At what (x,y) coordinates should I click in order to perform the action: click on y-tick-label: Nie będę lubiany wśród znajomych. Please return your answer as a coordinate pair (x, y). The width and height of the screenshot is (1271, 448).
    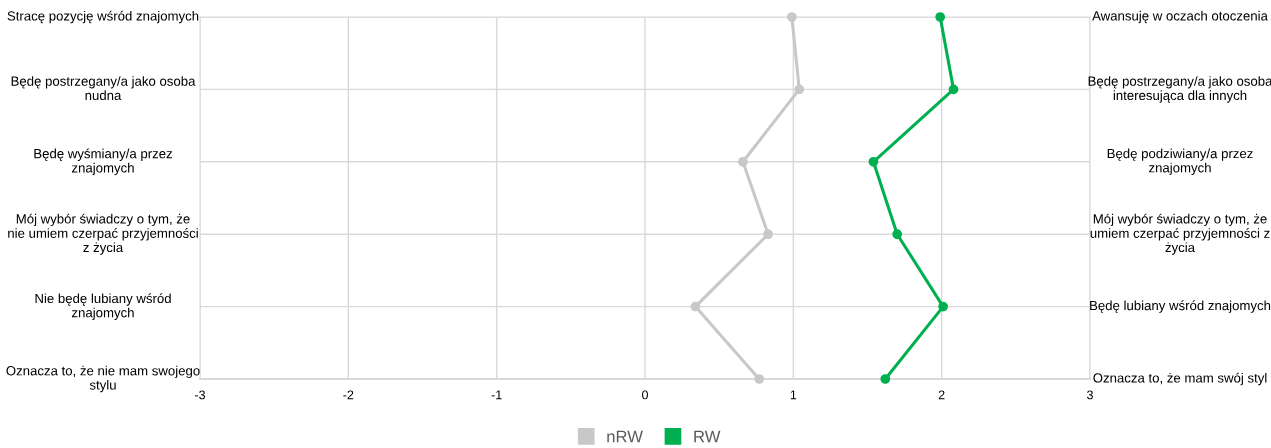
    Looking at the image, I should click on (103, 306).